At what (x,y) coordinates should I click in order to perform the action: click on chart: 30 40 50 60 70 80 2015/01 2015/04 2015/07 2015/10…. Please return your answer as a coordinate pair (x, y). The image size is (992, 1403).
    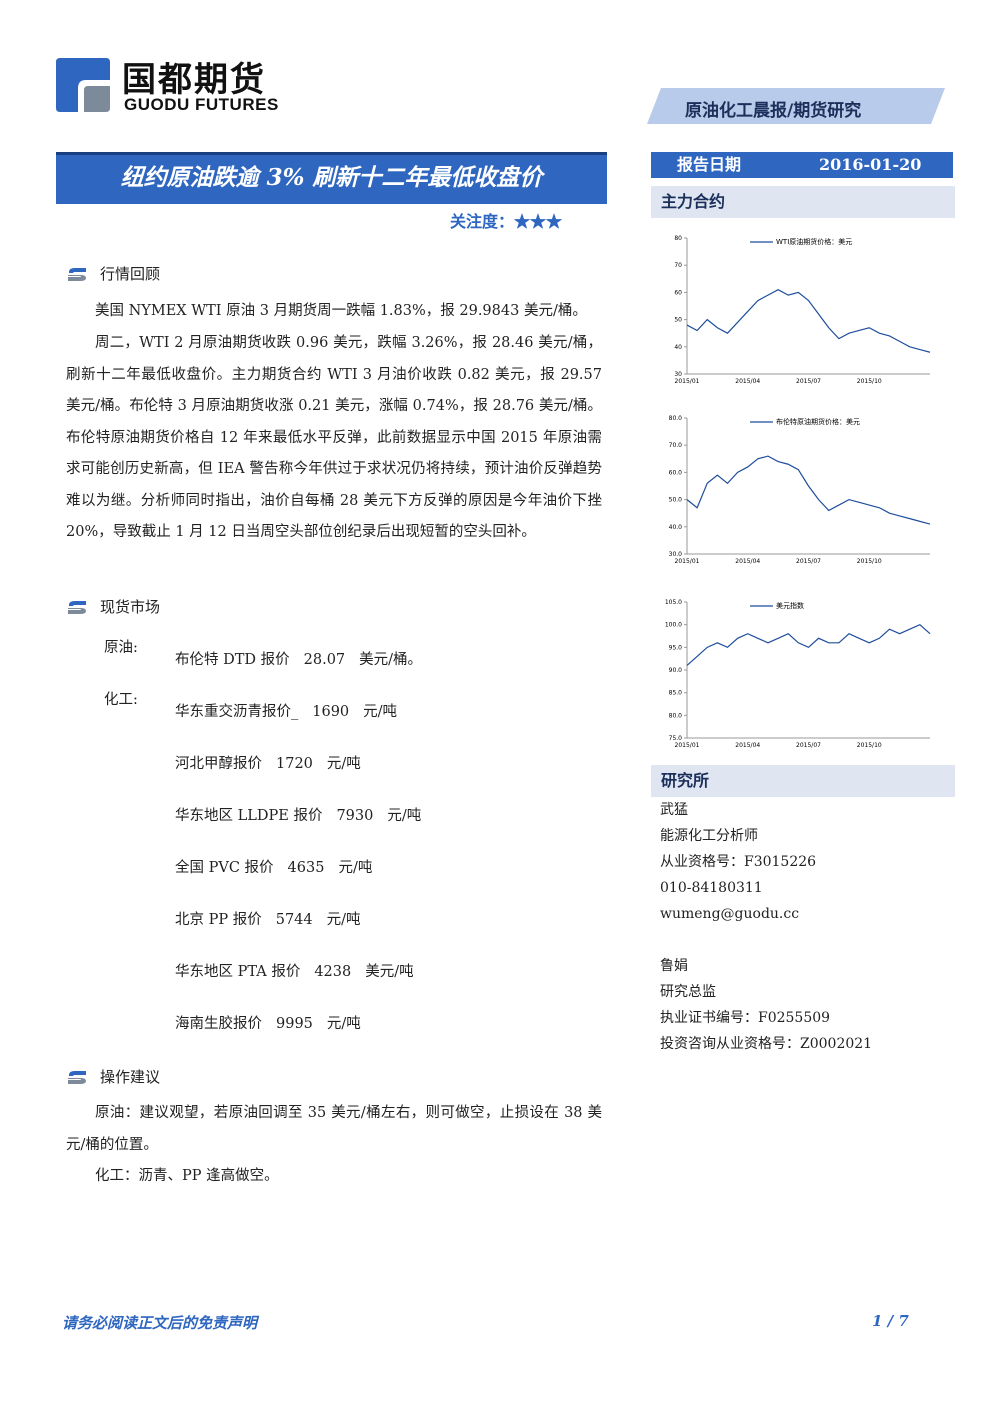
    Looking at the image, I should click on (802, 310).